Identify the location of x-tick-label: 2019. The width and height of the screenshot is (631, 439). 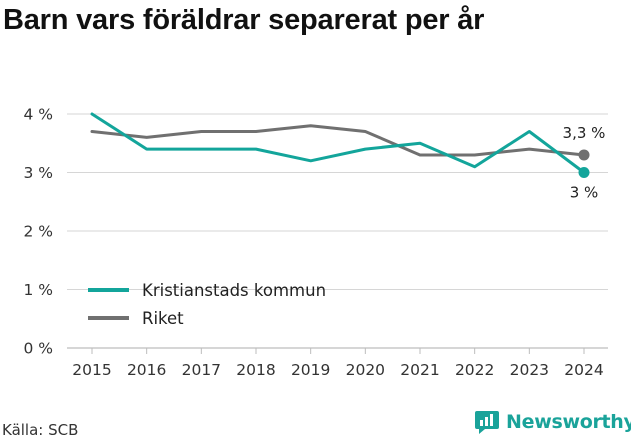
(310, 370).